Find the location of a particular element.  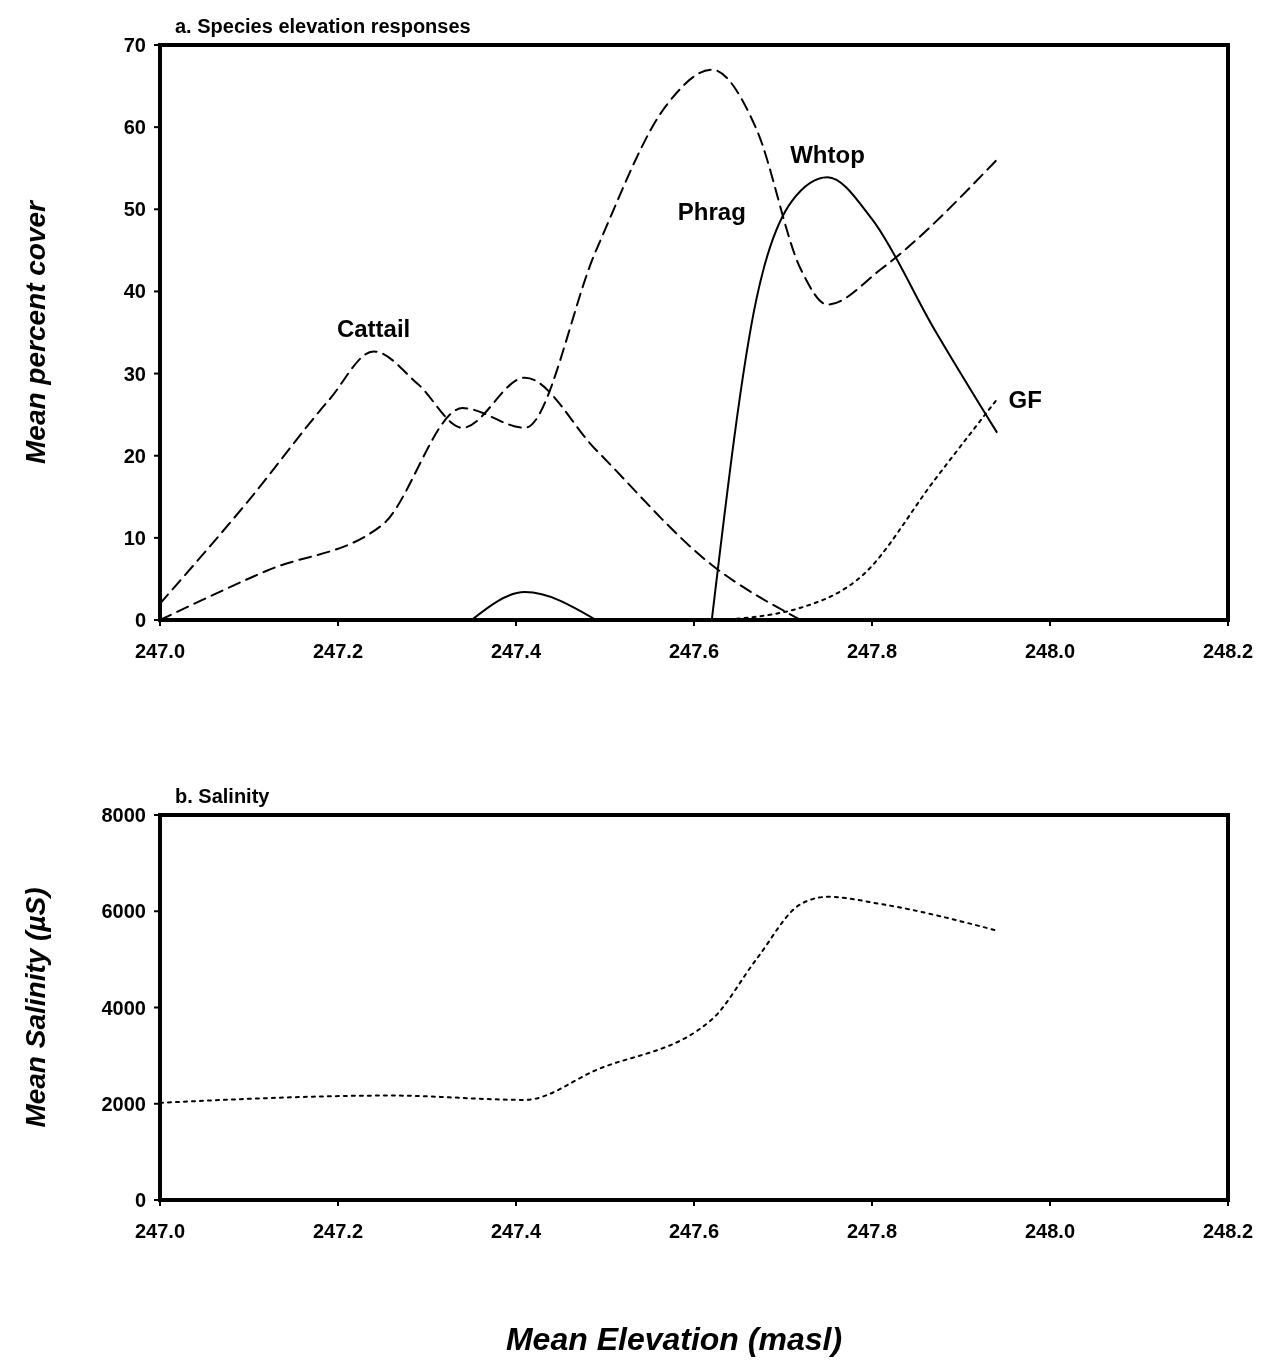

series-label: Cattail is located at coordinates (373, 329).